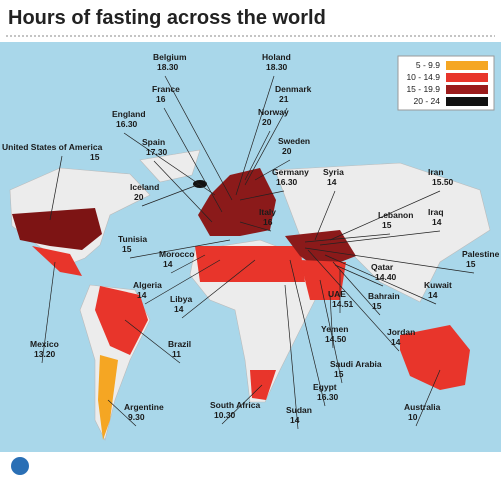  I want to click on country-name: Iran, so click(436, 172).